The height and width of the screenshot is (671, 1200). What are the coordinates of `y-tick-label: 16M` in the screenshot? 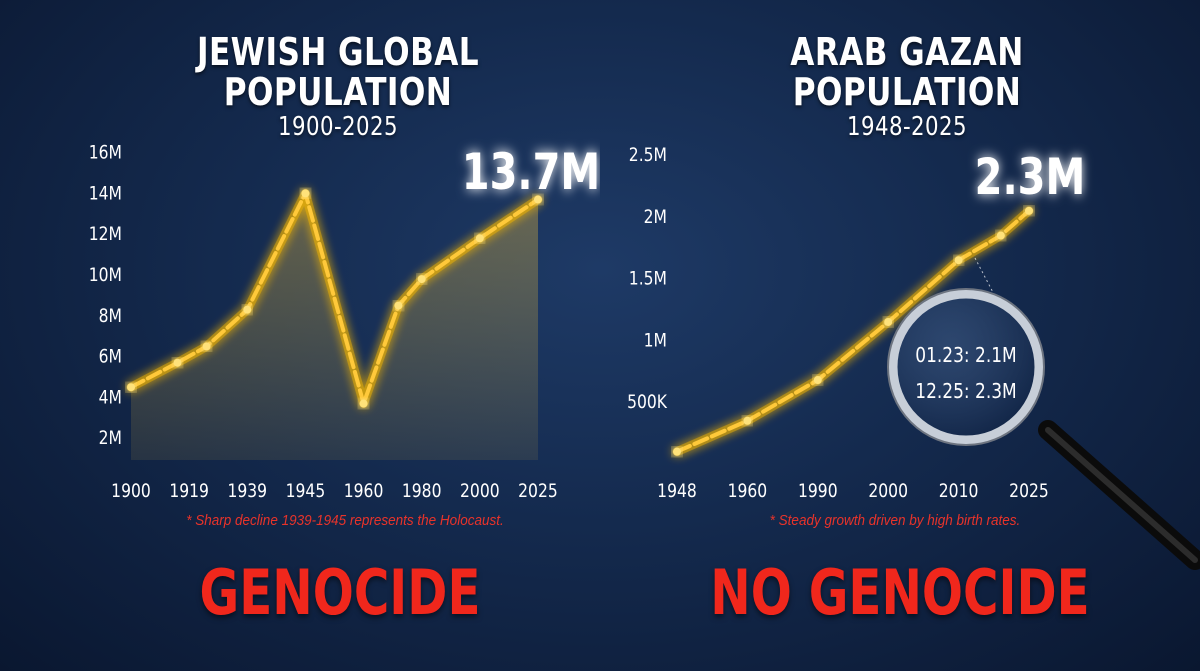 It's located at (105, 153).